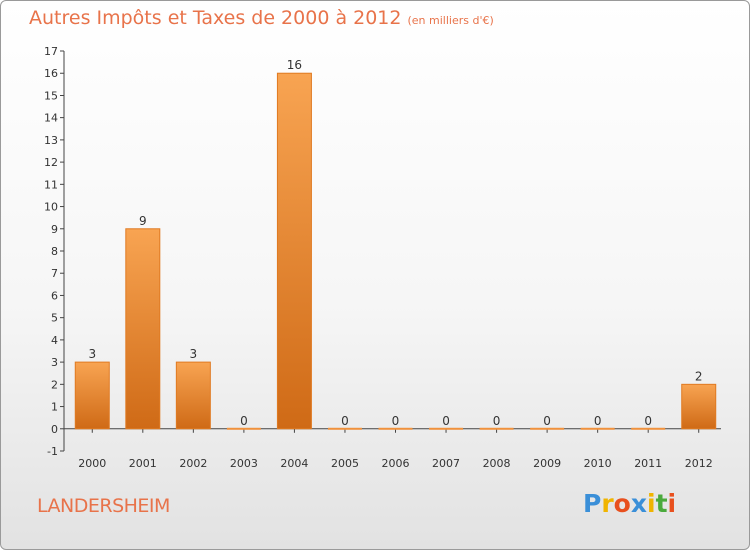 This screenshot has width=750, height=550. What do you see at coordinates (54, 251) in the screenshot?
I see `y-tick-label: 8` at bounding box center [54, 251].